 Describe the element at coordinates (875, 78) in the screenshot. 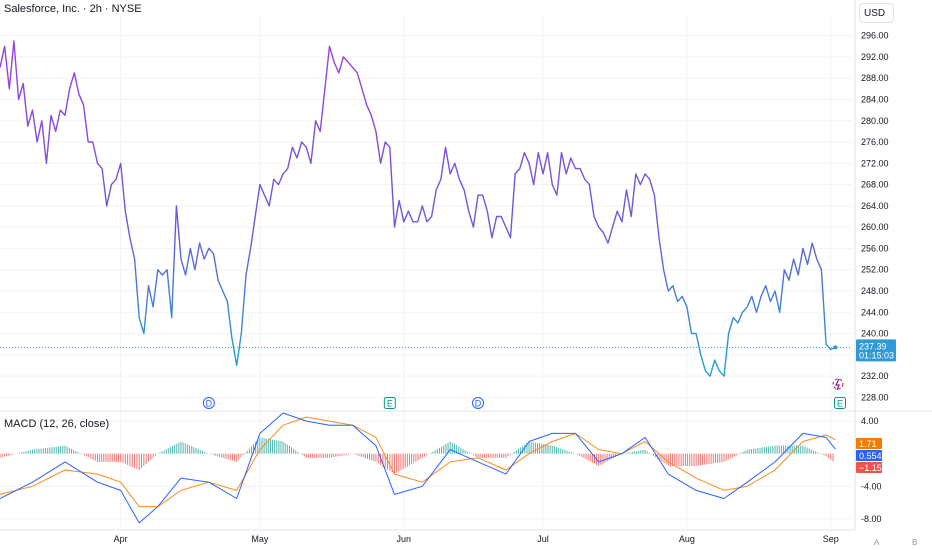

I see `price-axis-tick: 288.00` at that location.